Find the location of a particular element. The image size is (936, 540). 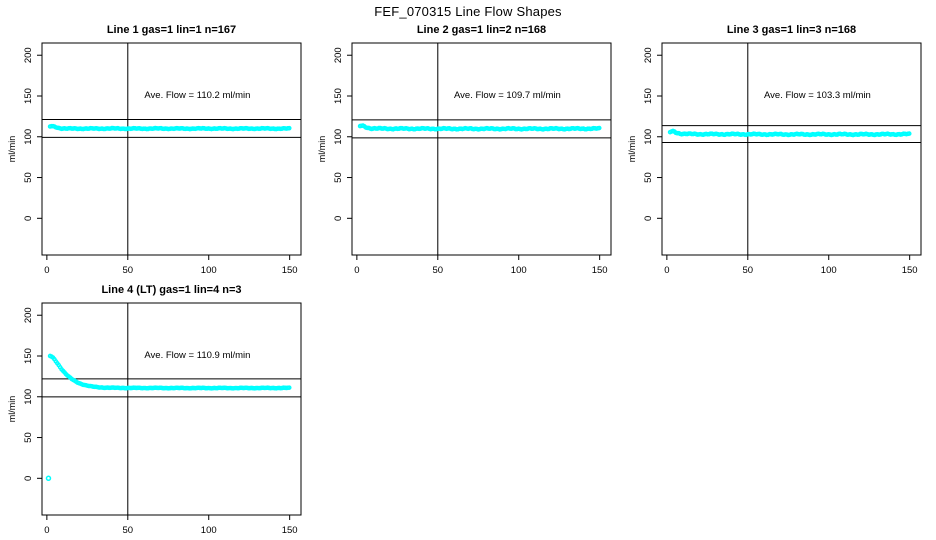

subplot-title: Line 3 gas=1 lin=3 n=168 is located at coordinates (791, 30).